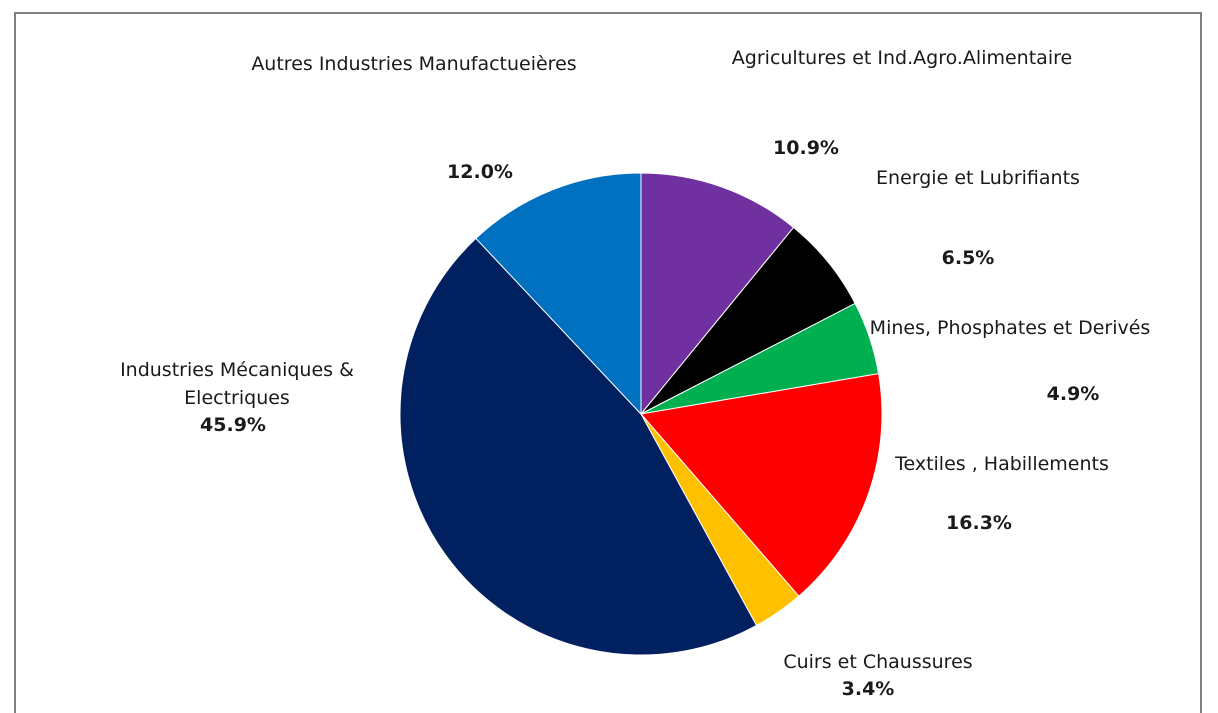 Image resolution: width=1218 pixels, height=713 pixels. What do you see at coordinates (968, 258) in the screenshot?
I see `slice-value-label-1: 6.5%` at bounding box center [968, 258].